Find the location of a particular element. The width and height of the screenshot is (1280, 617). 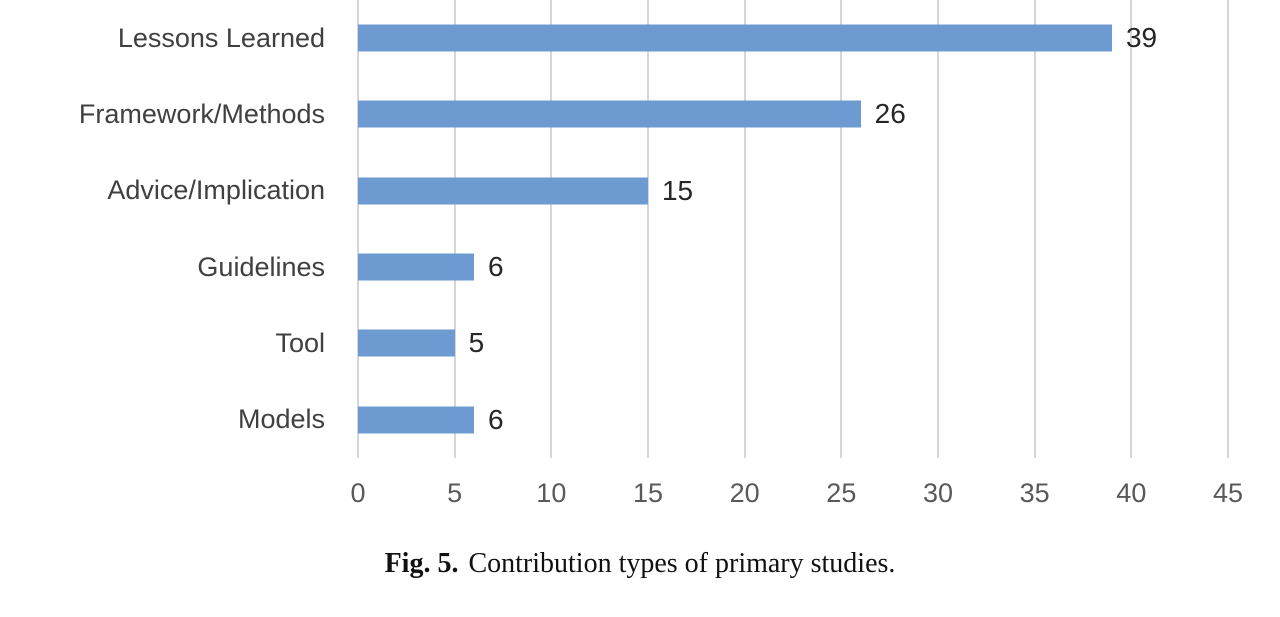

x-tick-label: 30 is located at coordinates (938, 493).